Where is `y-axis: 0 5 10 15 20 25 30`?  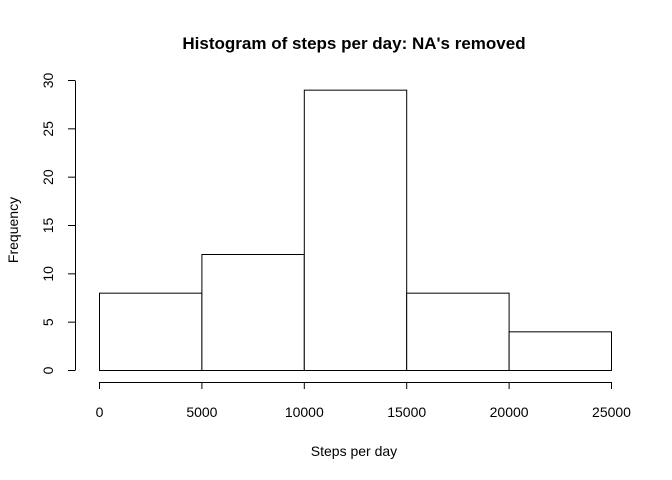
y-axis: 0 5 10 15 20 25 30 is located at coordinates (58, 223).